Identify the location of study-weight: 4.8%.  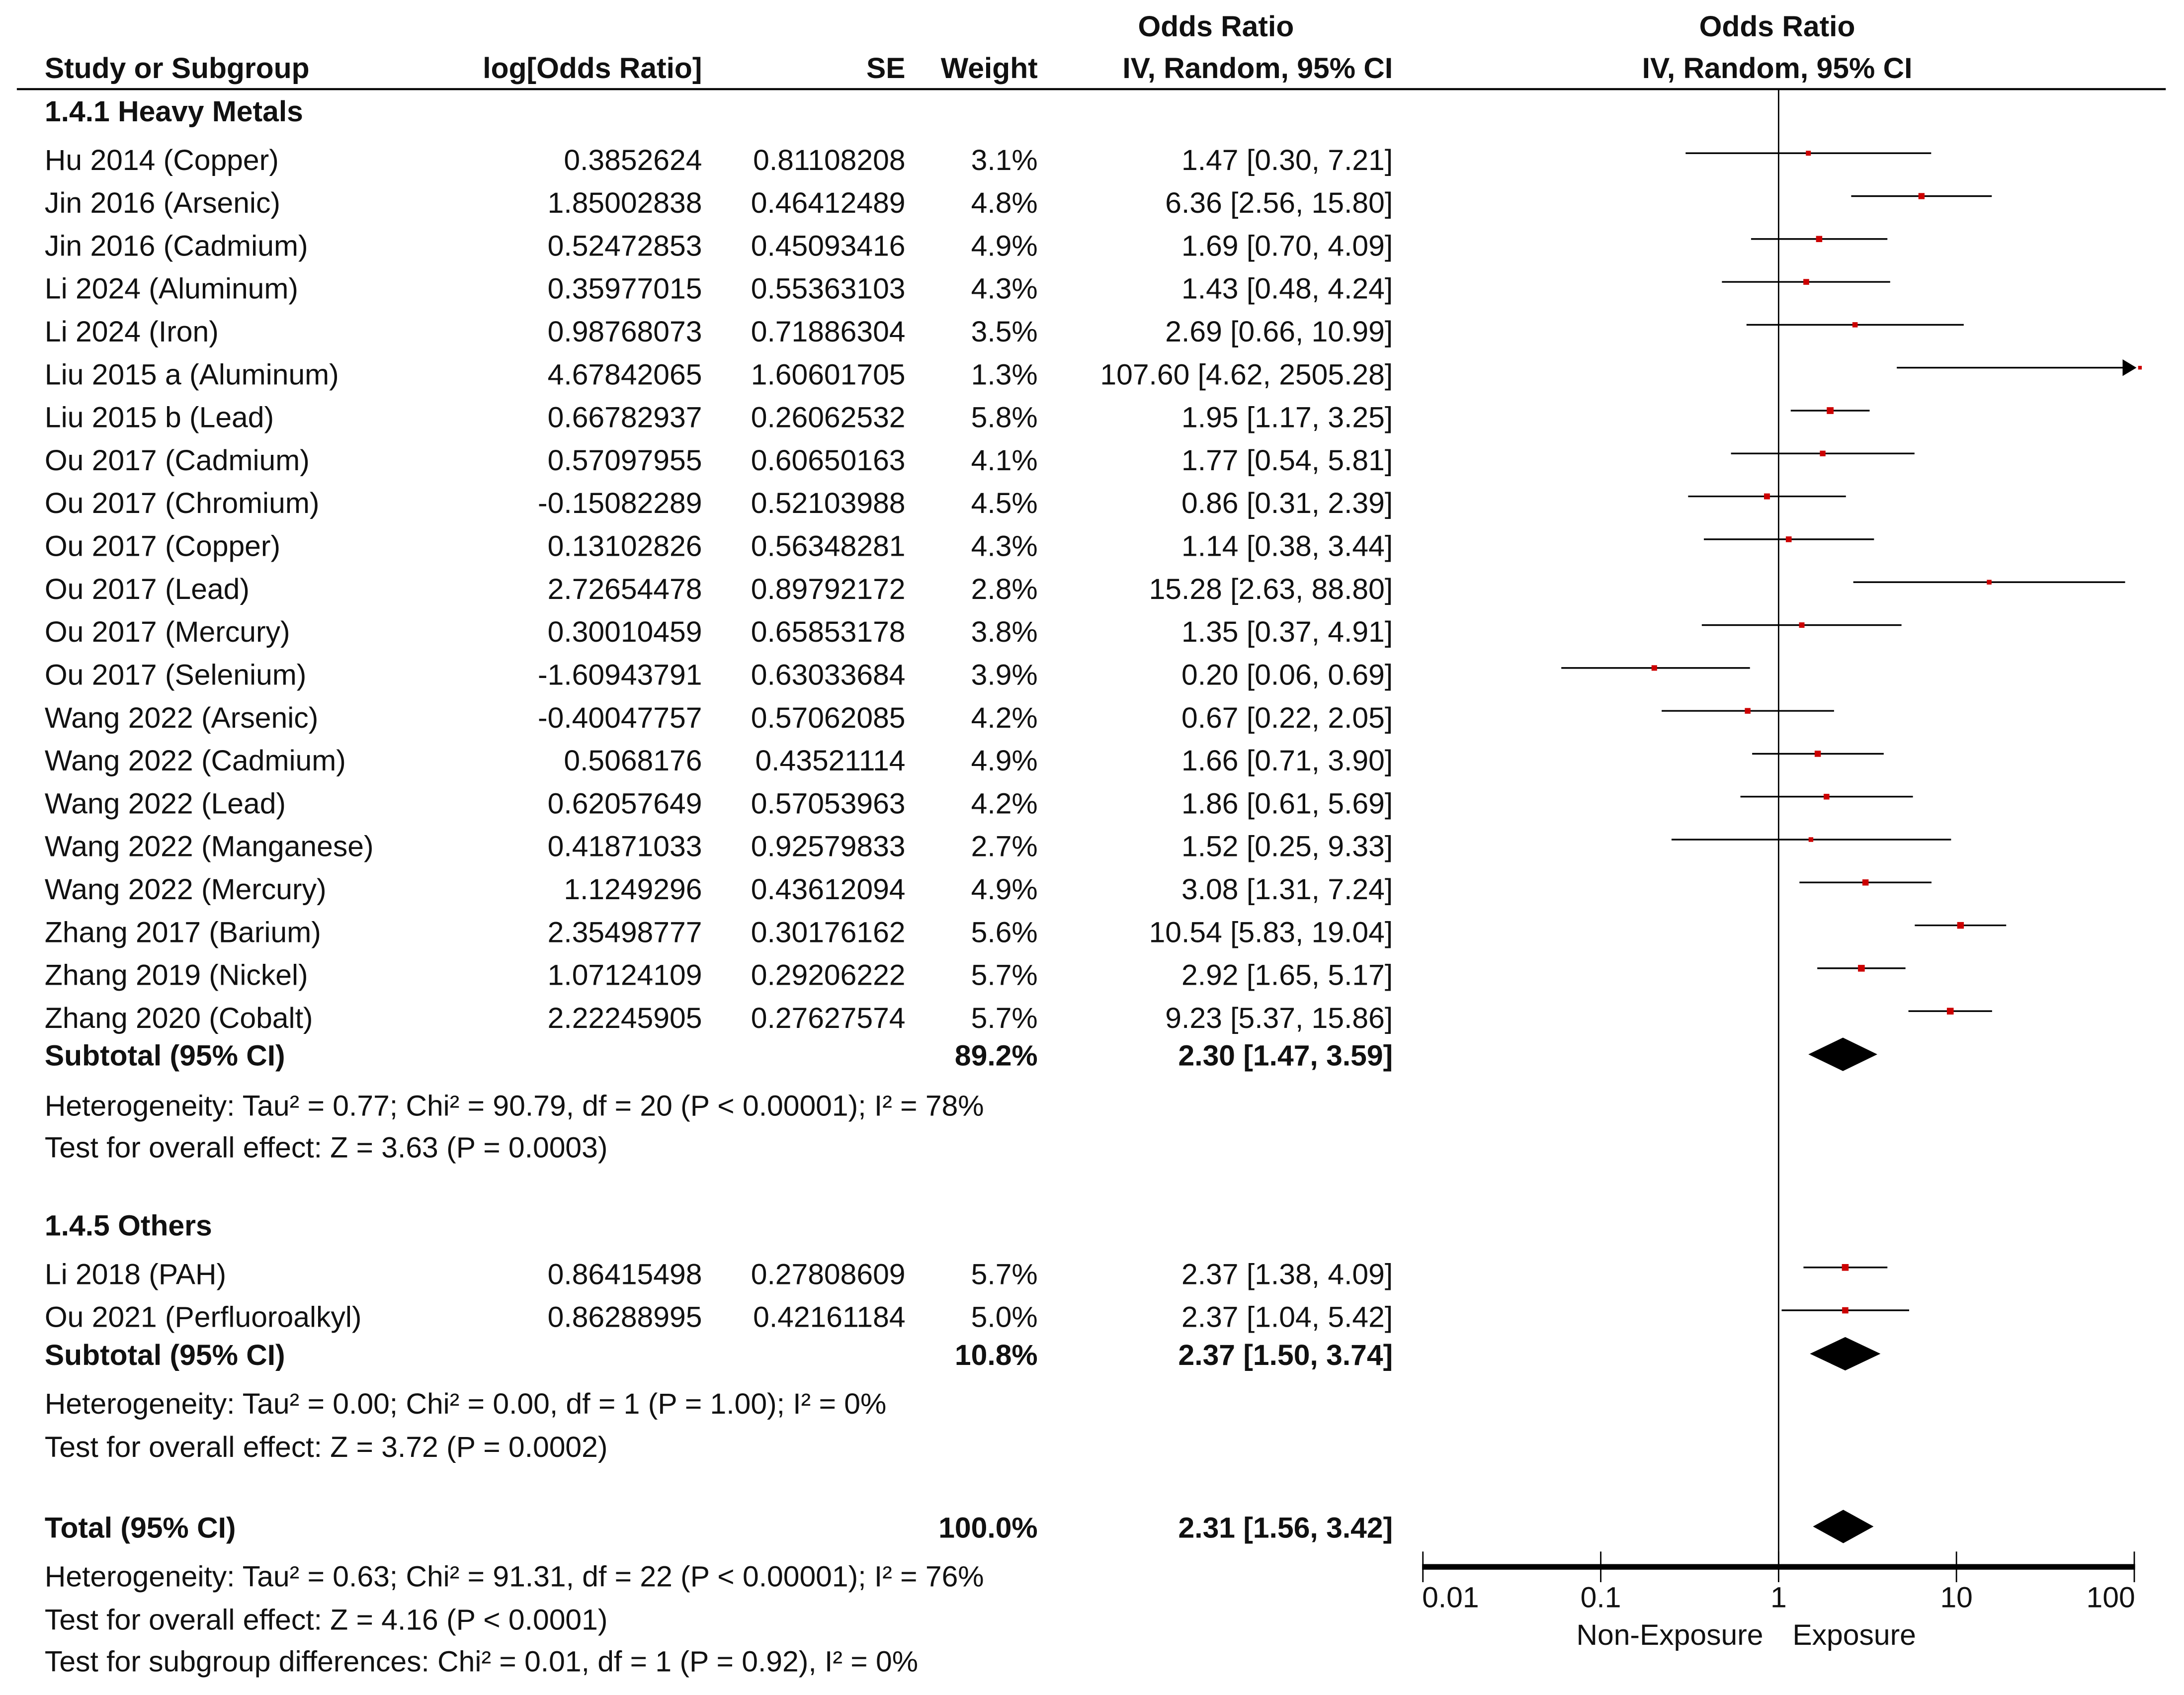
(1004, 203).